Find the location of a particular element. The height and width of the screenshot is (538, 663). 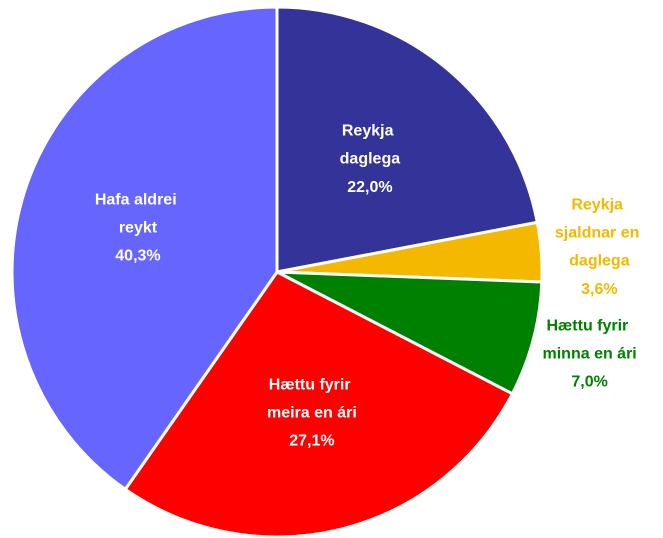

value-label: 27,1% is located at coordinates (311, 441).